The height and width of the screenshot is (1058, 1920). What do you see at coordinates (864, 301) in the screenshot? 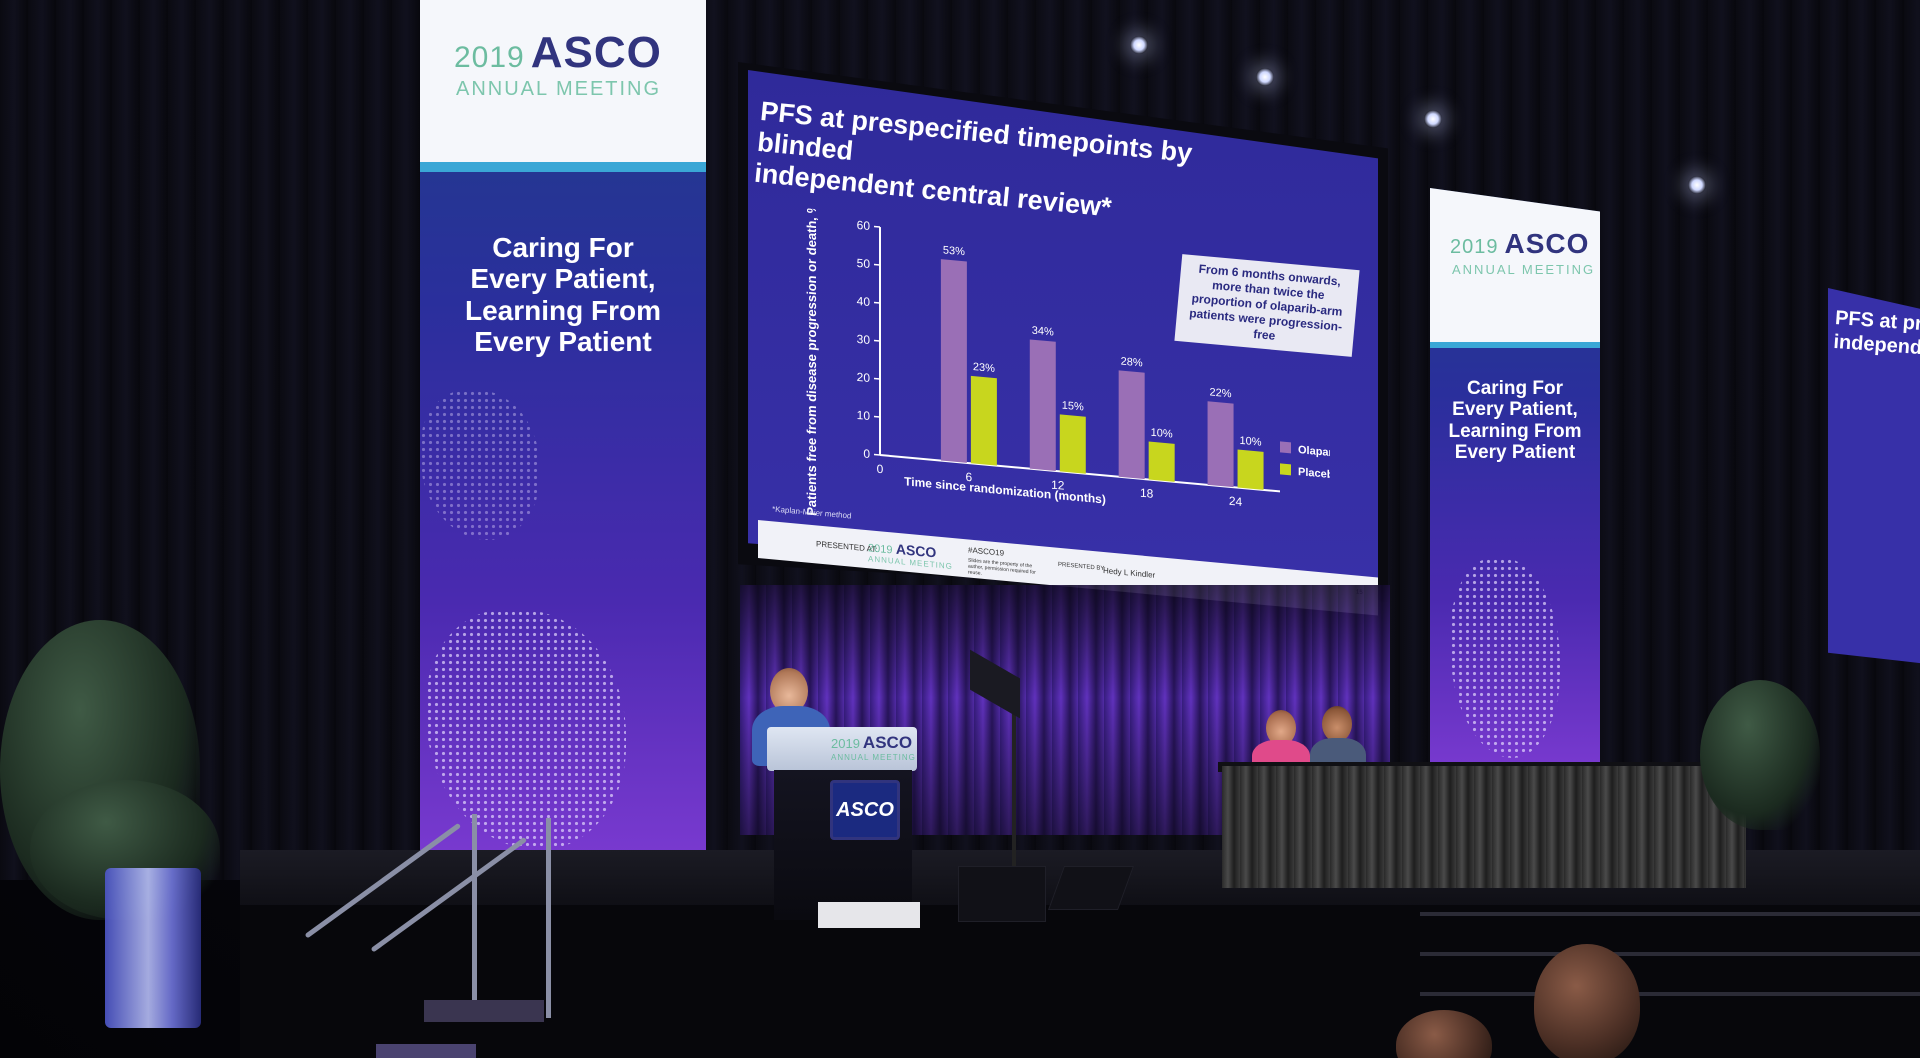
I see `chart-y-tick-label: 40` at bounding box center [864, 301].